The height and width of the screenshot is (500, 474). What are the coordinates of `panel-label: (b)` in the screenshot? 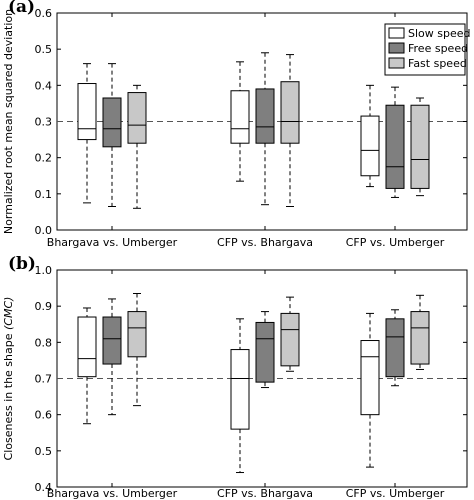 It's located at (22, 264).